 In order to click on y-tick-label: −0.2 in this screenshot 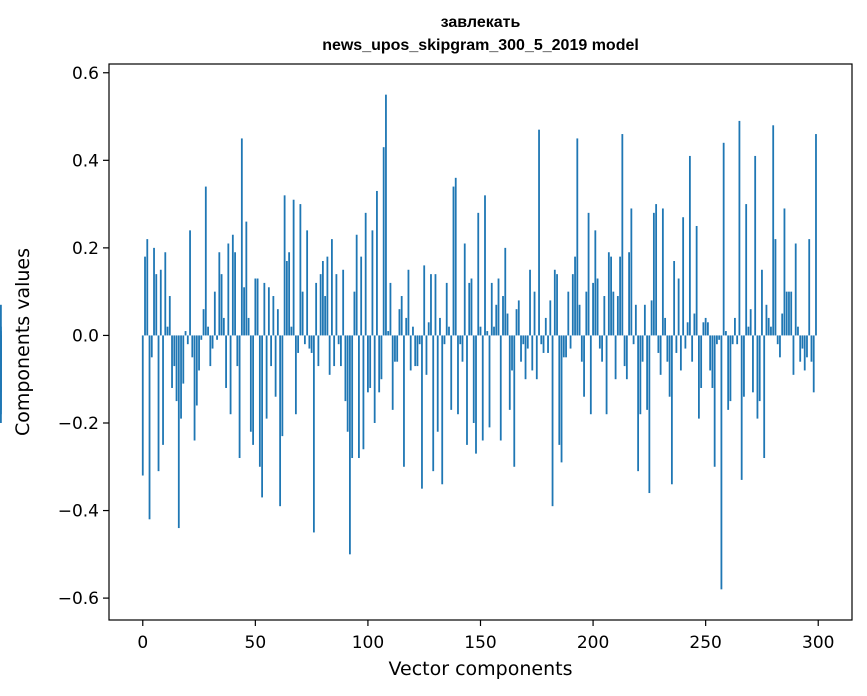, I will do `click(78, 424)`.